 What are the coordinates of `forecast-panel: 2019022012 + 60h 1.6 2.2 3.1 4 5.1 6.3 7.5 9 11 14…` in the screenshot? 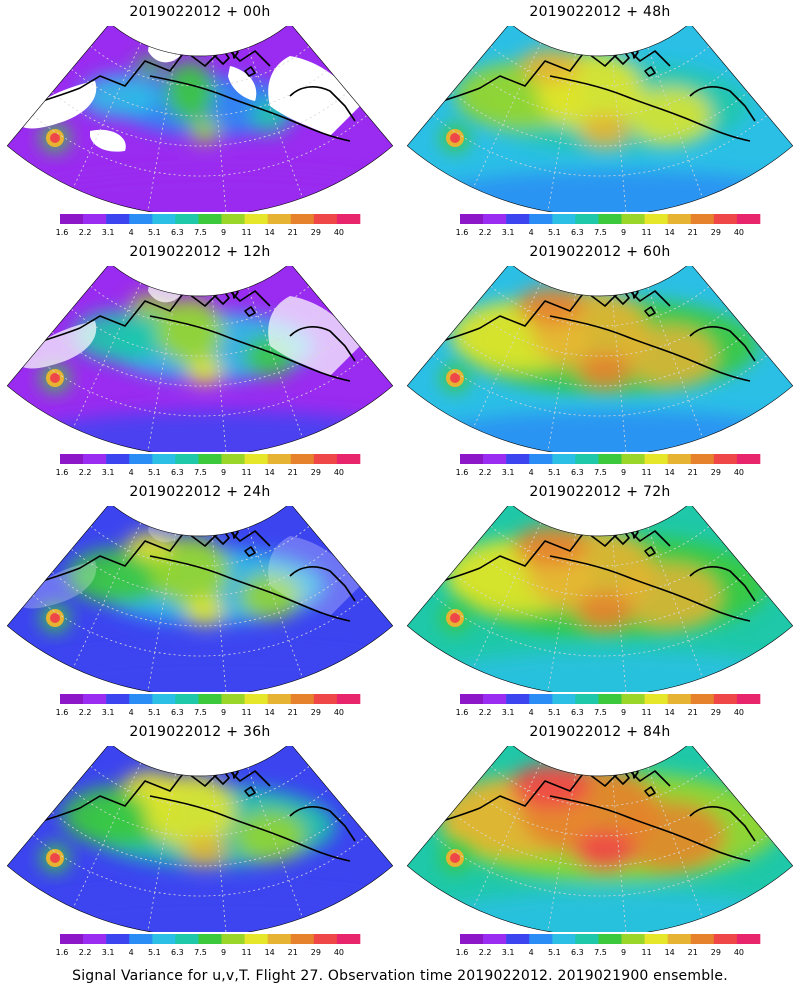 It's located at (600, 360).